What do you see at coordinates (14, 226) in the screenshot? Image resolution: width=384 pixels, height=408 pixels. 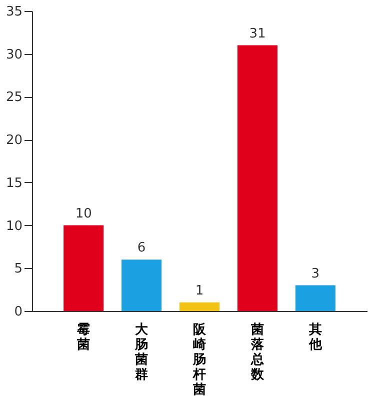 I see `y-tick-label: 10` at bounding box center [14, 226].